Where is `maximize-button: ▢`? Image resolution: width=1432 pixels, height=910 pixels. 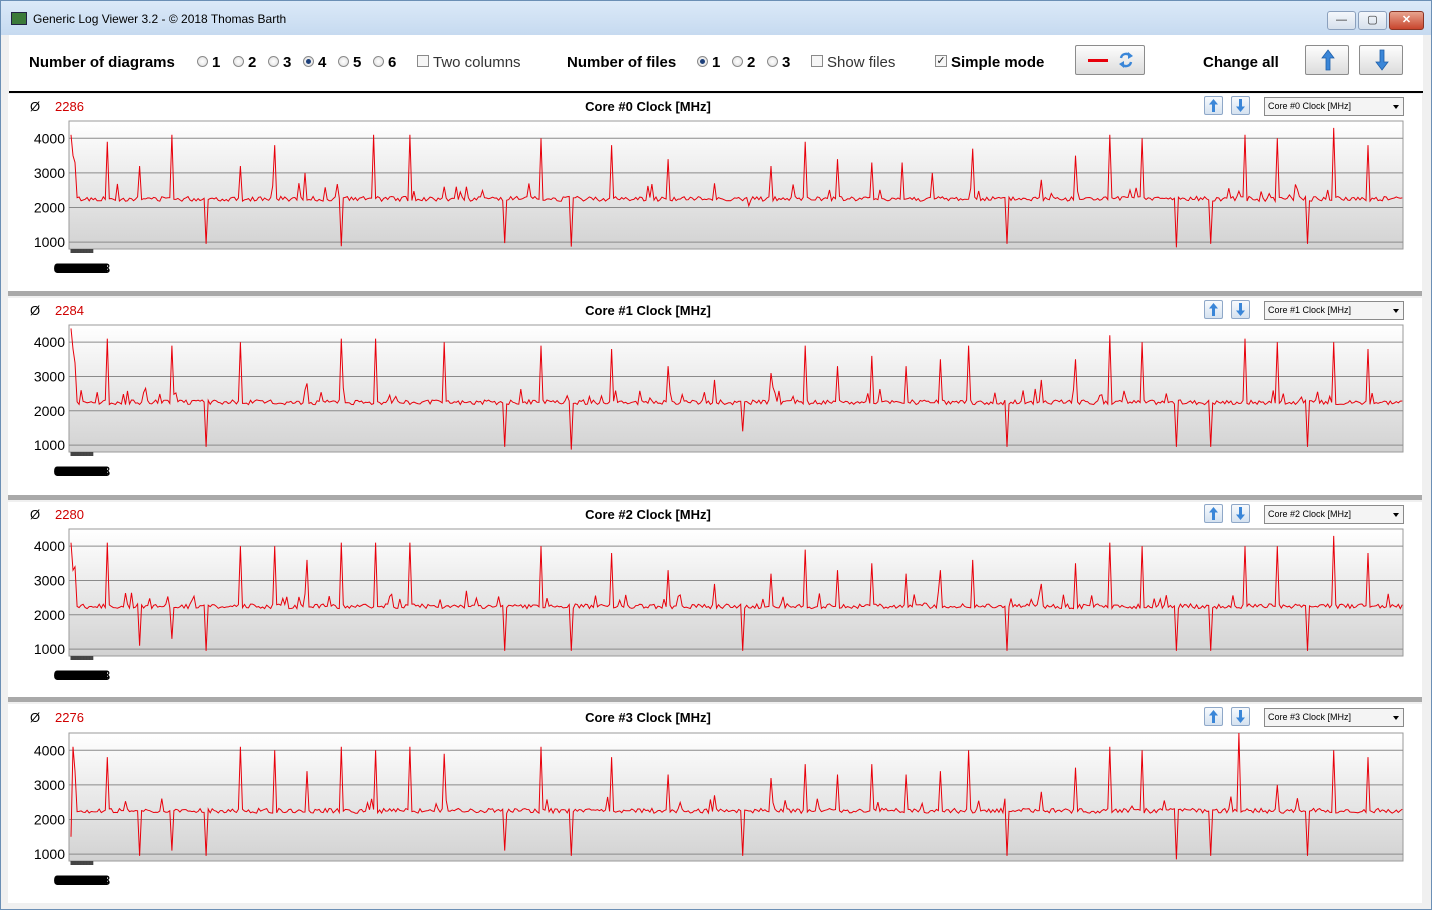 maximize-button: ▢ is located at coordinates (1372, 20).